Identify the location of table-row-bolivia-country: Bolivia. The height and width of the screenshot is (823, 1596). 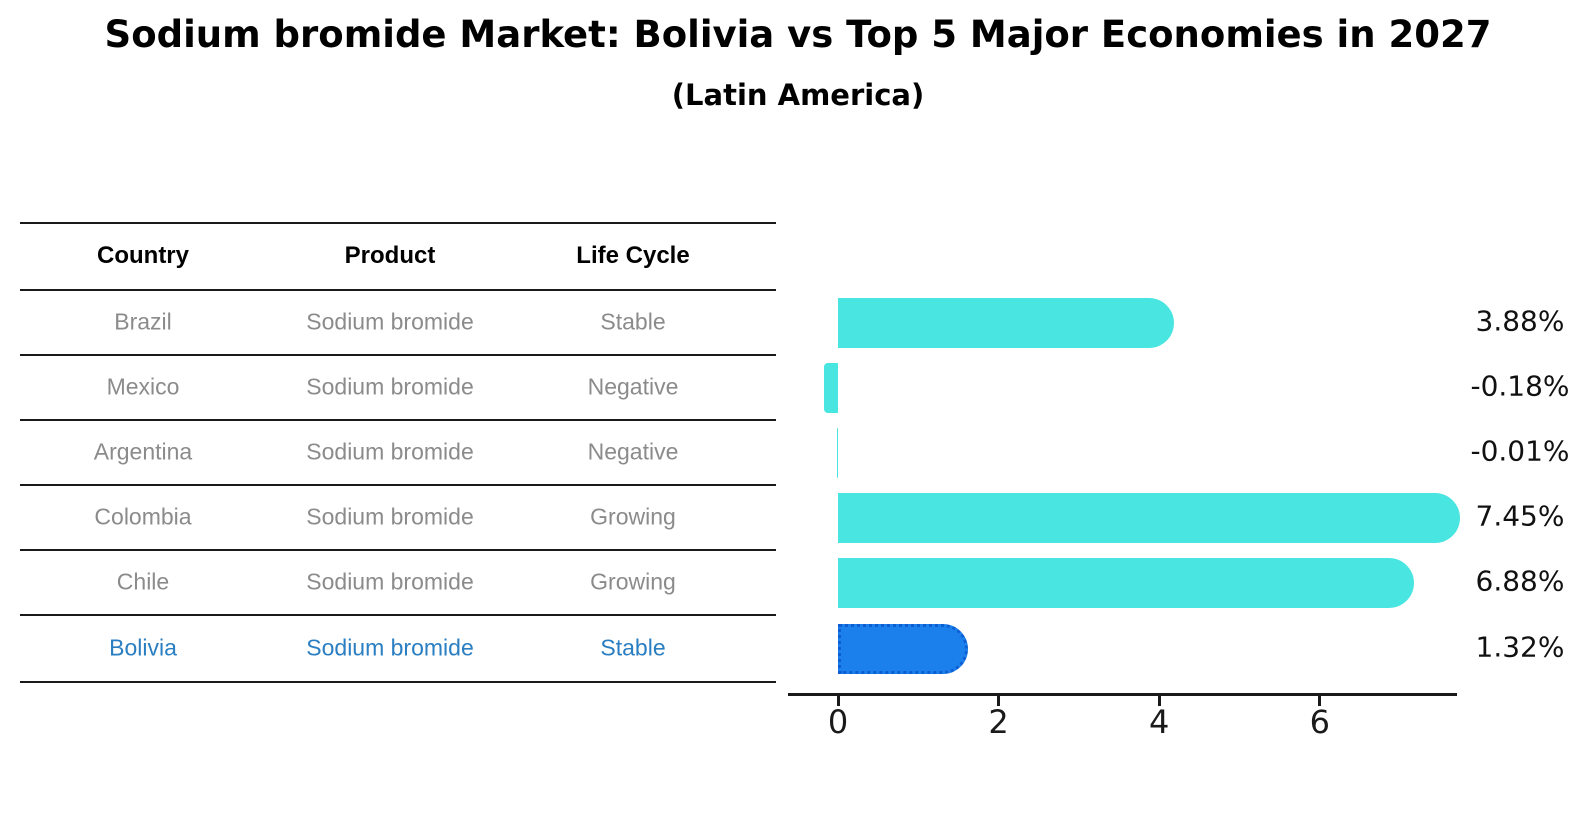
(143, 647).